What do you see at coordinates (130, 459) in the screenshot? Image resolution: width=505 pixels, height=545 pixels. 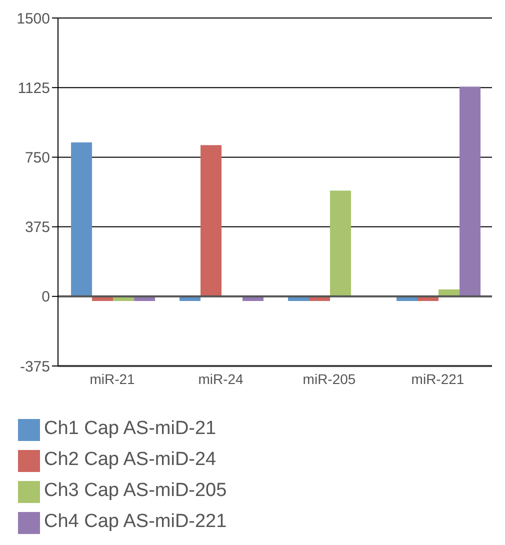 I see `legend-label: Ch2 Cap AS-miD-24` at bounding box center [130, 459].